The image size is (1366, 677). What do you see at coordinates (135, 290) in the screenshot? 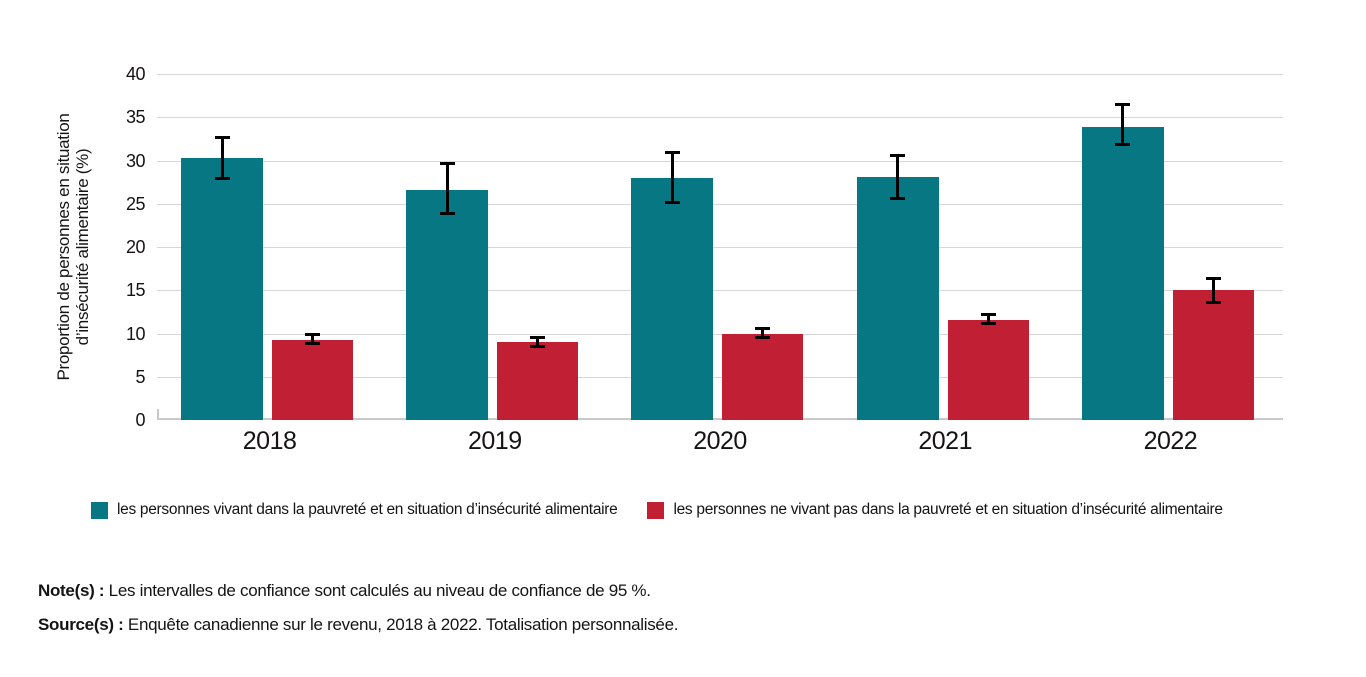
I see `y-tick-label: 15` at bounding box center [135, 290].